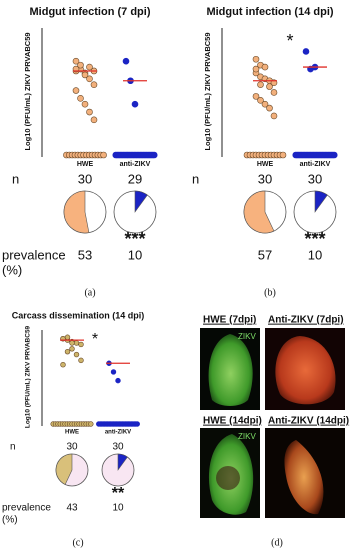  What do you see at coordinates (118, 493) in the screenshot?
I see `significance: **` at bounding box center [118, 493].